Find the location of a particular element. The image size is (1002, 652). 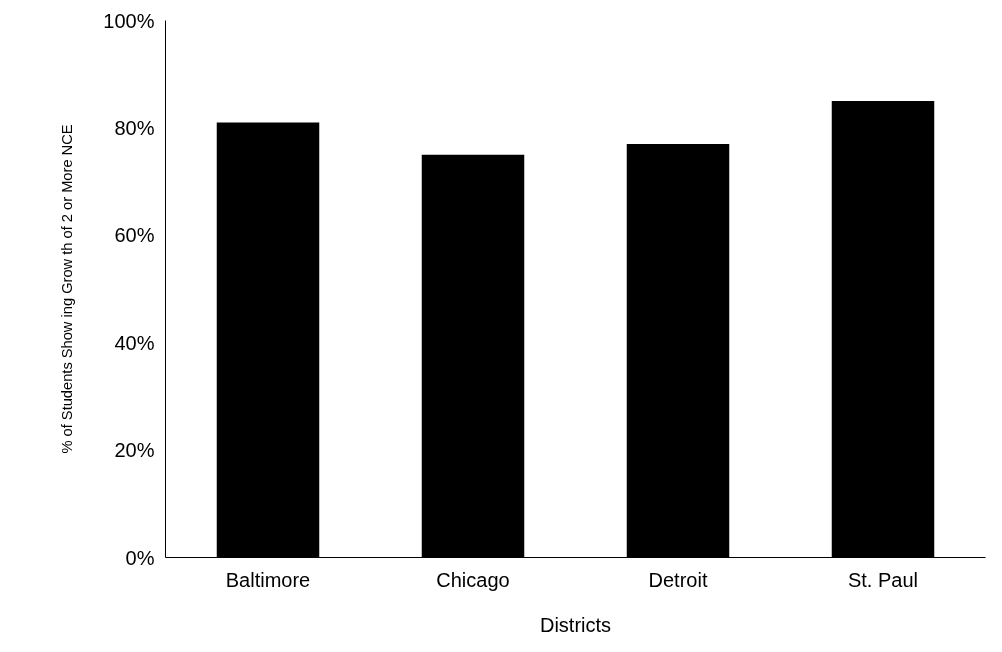

y-axis-title: % of Students Show ing Grow th of 2 or More NCE is located at coordinates (67, 289).